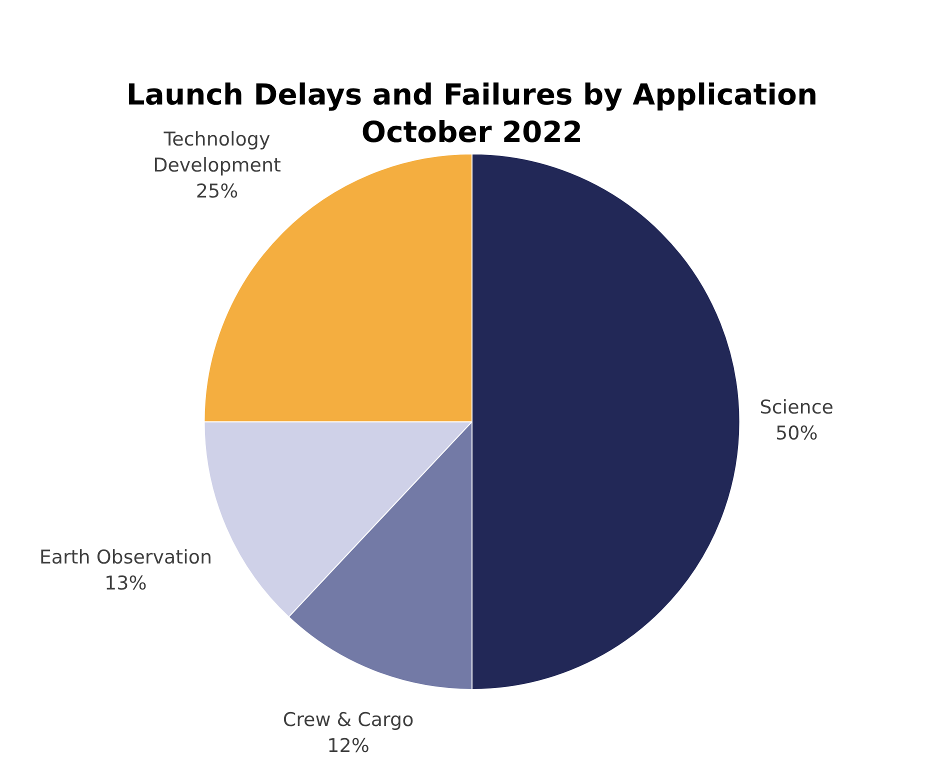 This screenshot has width=944, height=784. What do you see at coordinates (217, 152) in the screenshot?
I see `slice-label: Technology Development` at bounding box center [217, 152].